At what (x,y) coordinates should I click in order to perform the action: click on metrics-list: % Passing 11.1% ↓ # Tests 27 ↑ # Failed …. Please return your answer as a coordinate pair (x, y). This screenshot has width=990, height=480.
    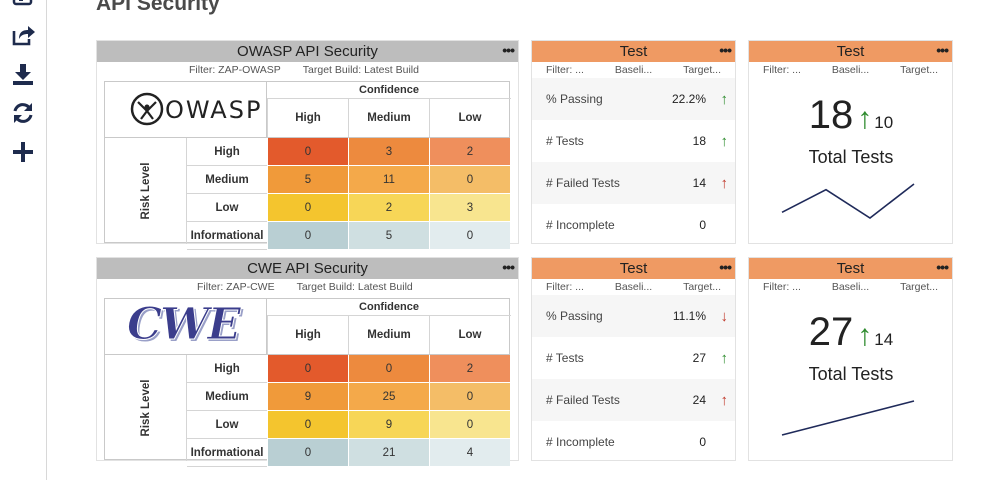
    Looking at the image, I should click on (633, 379).